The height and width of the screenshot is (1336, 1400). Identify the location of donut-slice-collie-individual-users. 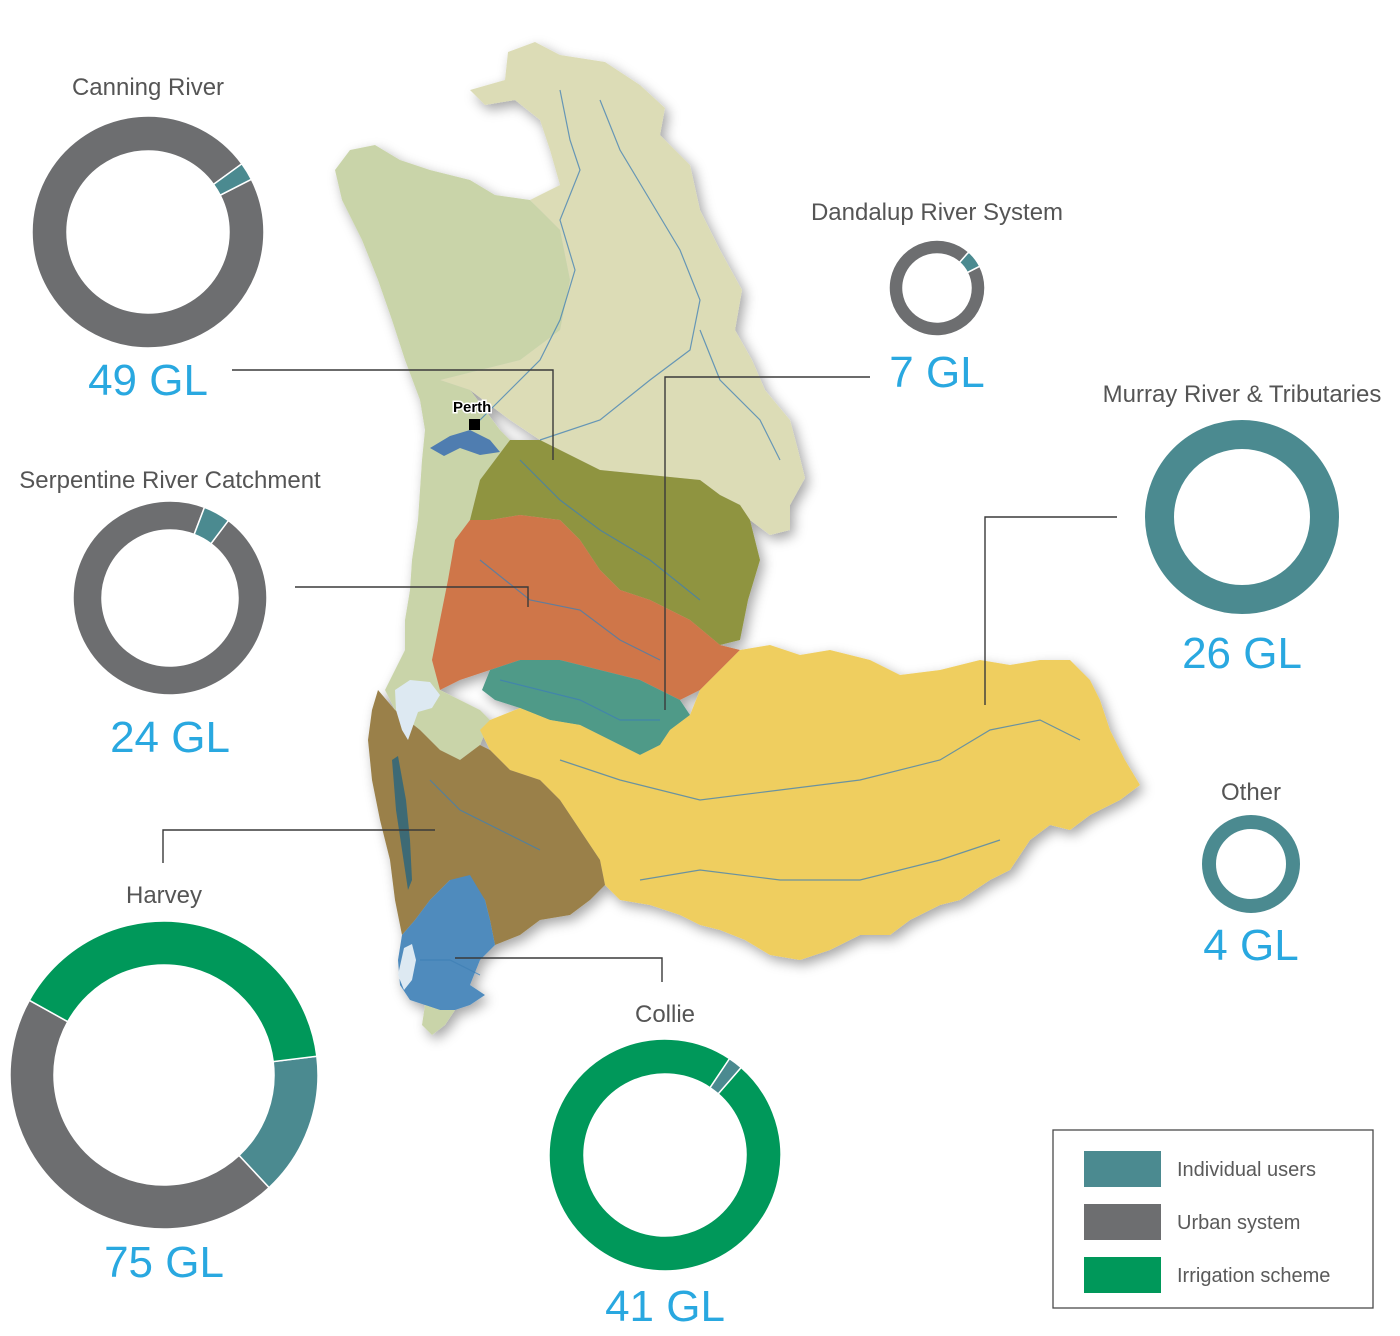
(726, 1076).